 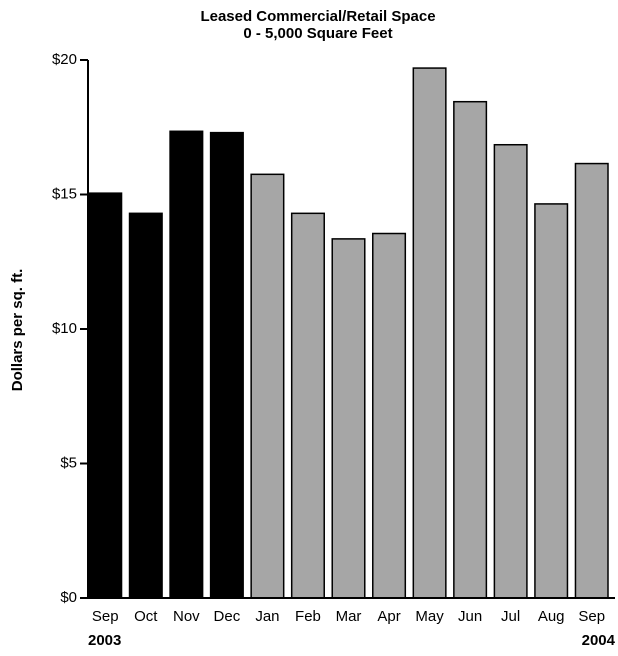 What do you see at coordinates (146, 616) in the screenshot?
I see `x-tick-label: Oct` at bounding box center [146, 616].